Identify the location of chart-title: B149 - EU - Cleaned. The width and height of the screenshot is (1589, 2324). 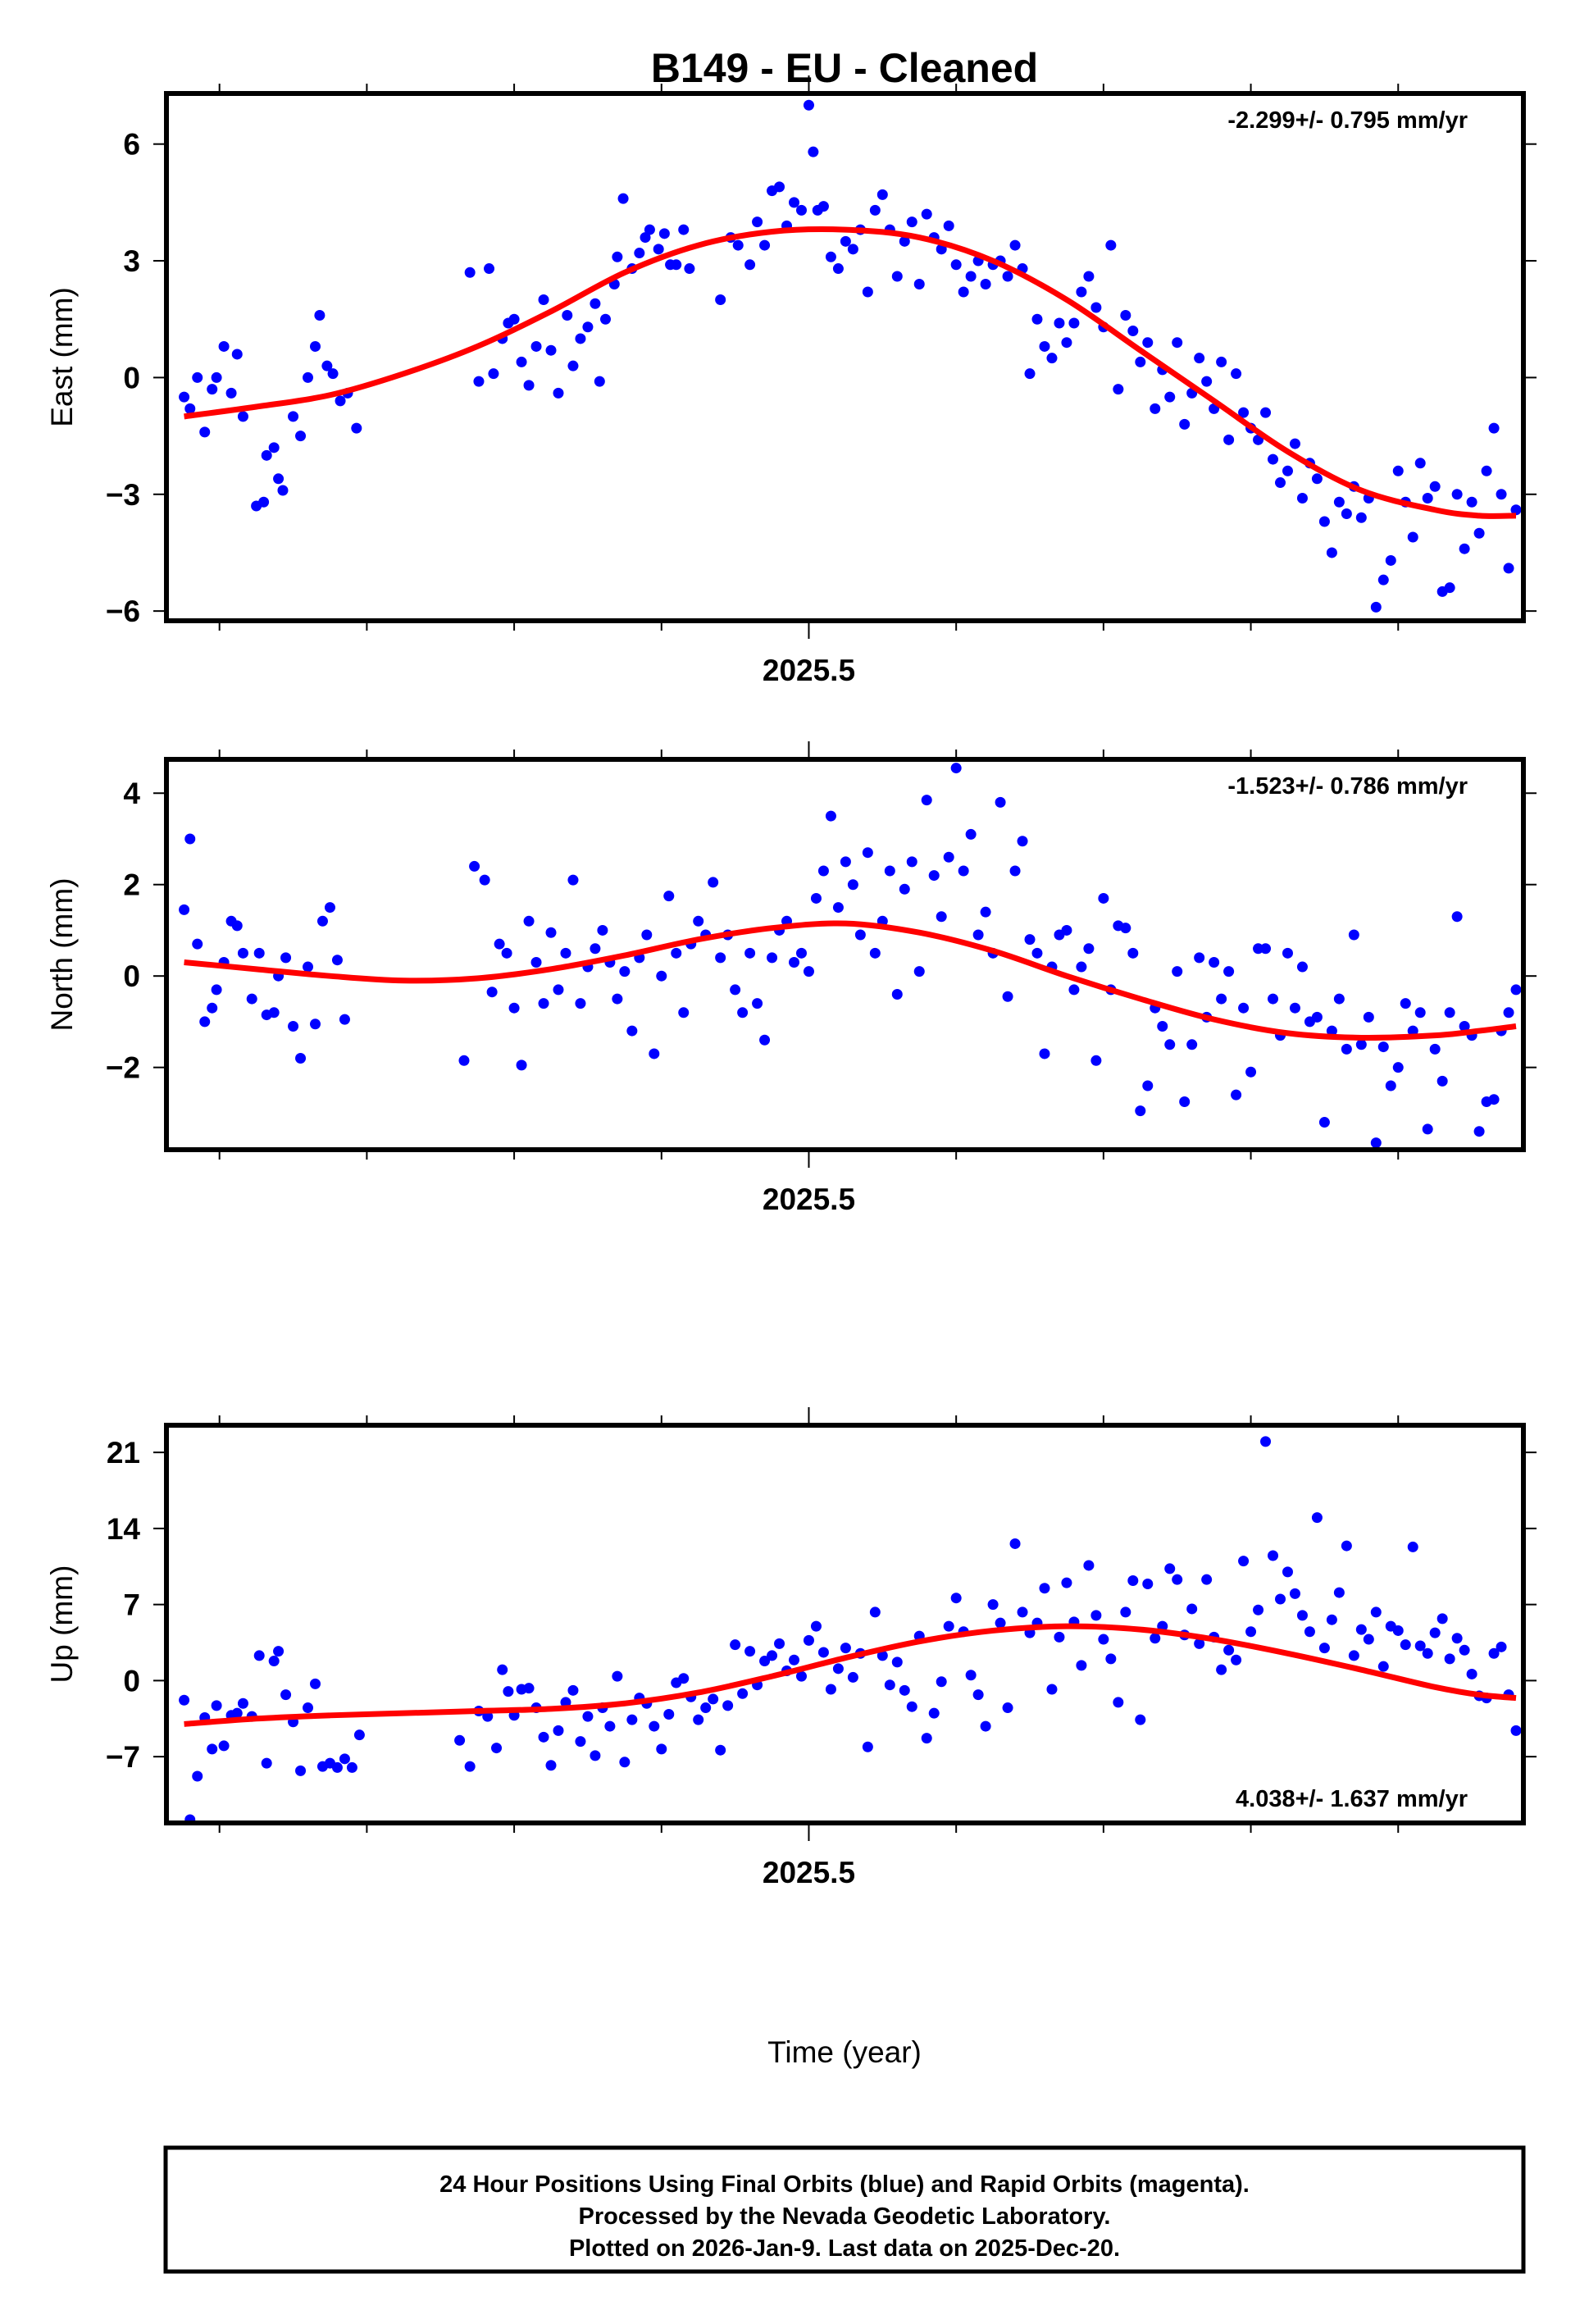
(844, 68).